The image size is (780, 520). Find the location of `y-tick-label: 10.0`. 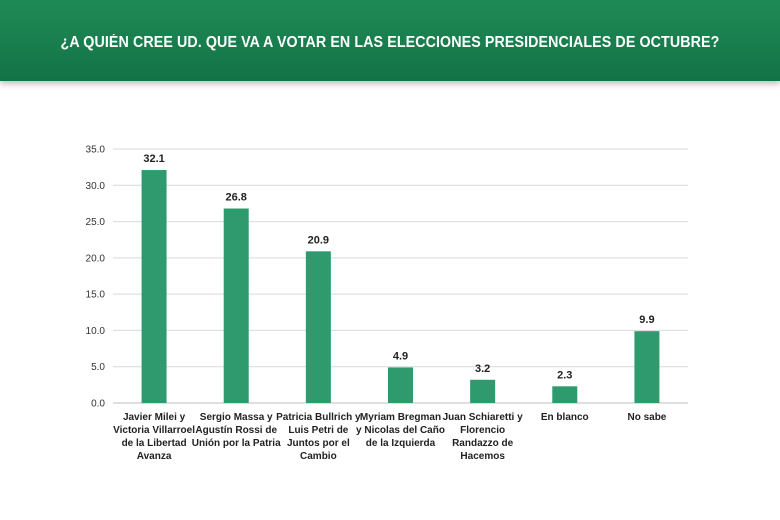

y-tick-label: 10.0 is located at coordinates (96, 331).